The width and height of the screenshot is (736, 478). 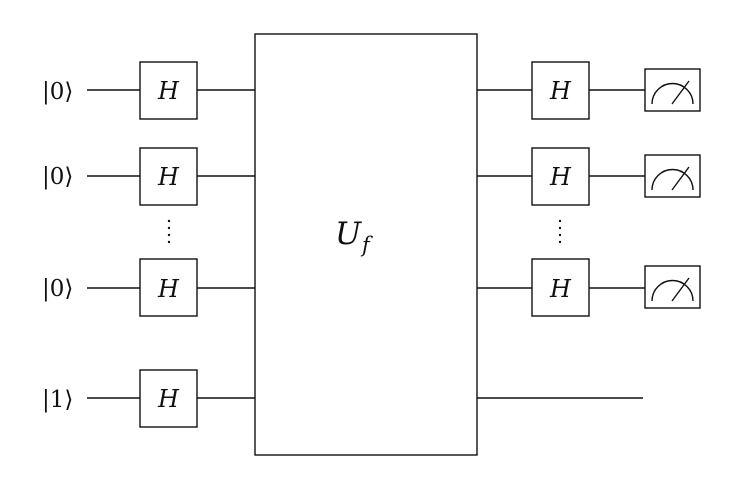 I want to click on left-vertical-ellipsis, so click(x=169, y=231).